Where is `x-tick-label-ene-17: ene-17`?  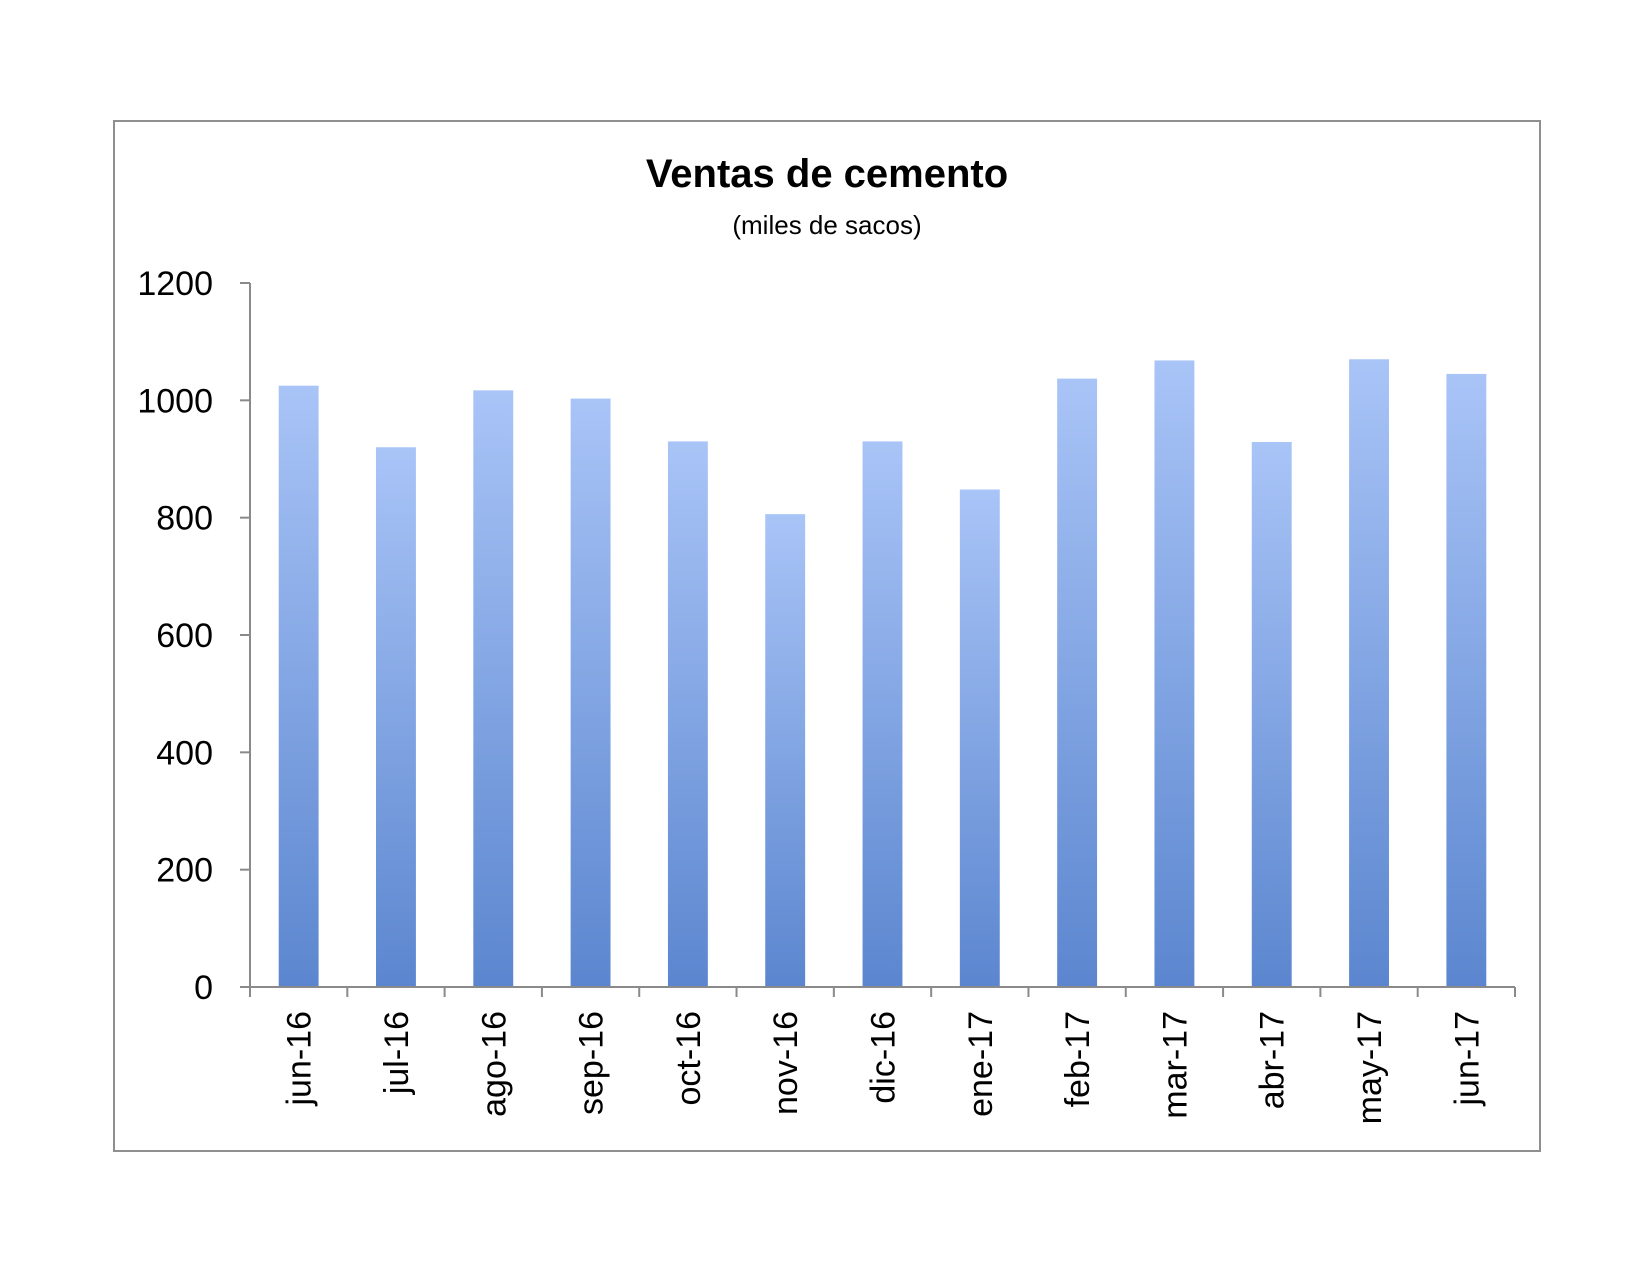 x-tick-label-ene-17: ene-17 is located at coordinates (981, 1064).